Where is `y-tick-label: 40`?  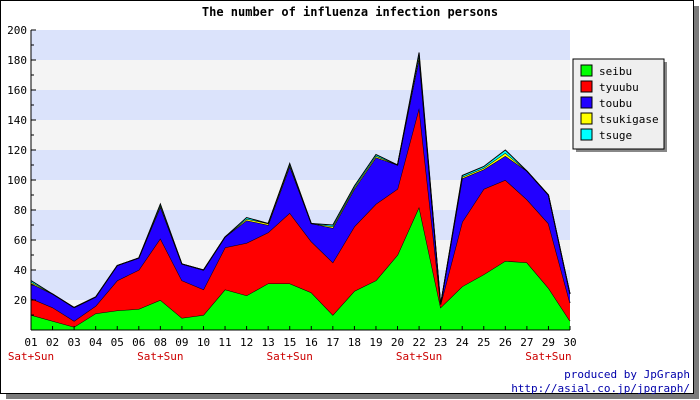
y-tick-label: 40 is located at coordinates (20, 270).